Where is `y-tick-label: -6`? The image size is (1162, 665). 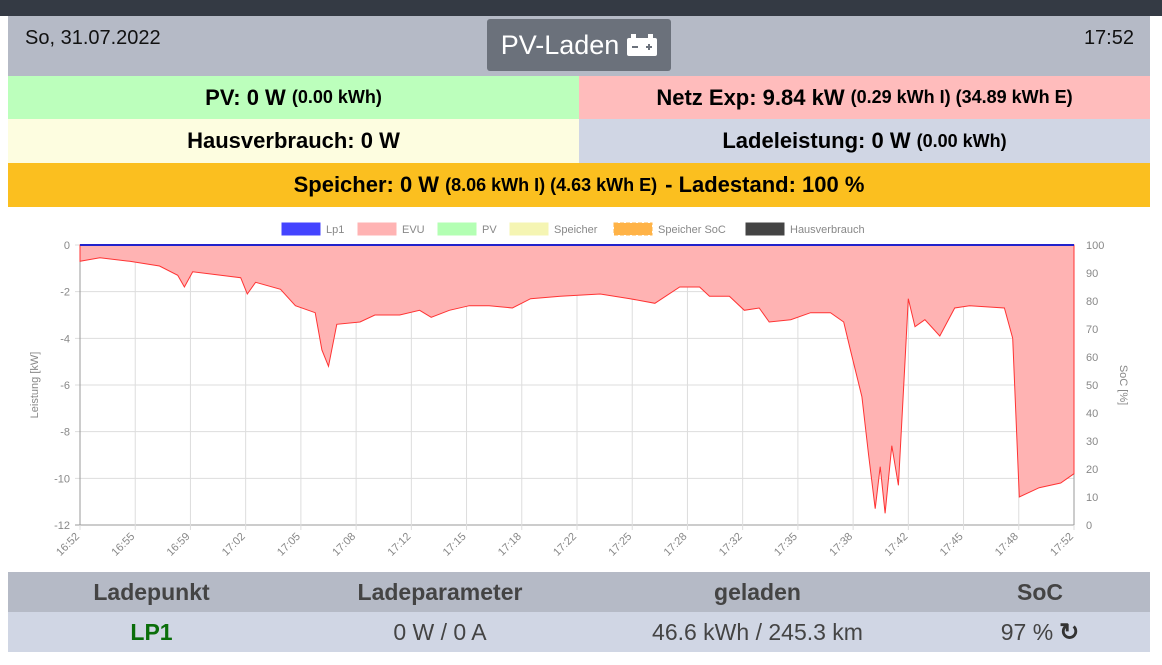
y-tick-label: -6 is located at coordinates (65, 386).